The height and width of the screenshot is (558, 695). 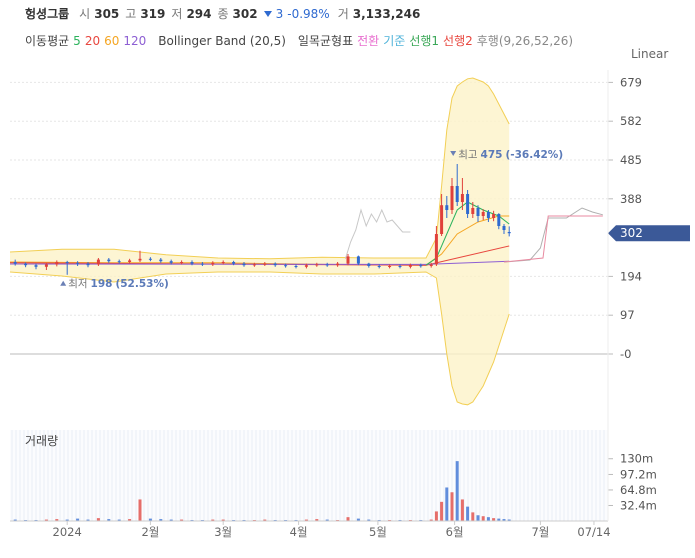 What do you see at coordinates (386, 13) in the screenshot?
I see `volume-value: 3,133,246` at bounding box center [386, 13].